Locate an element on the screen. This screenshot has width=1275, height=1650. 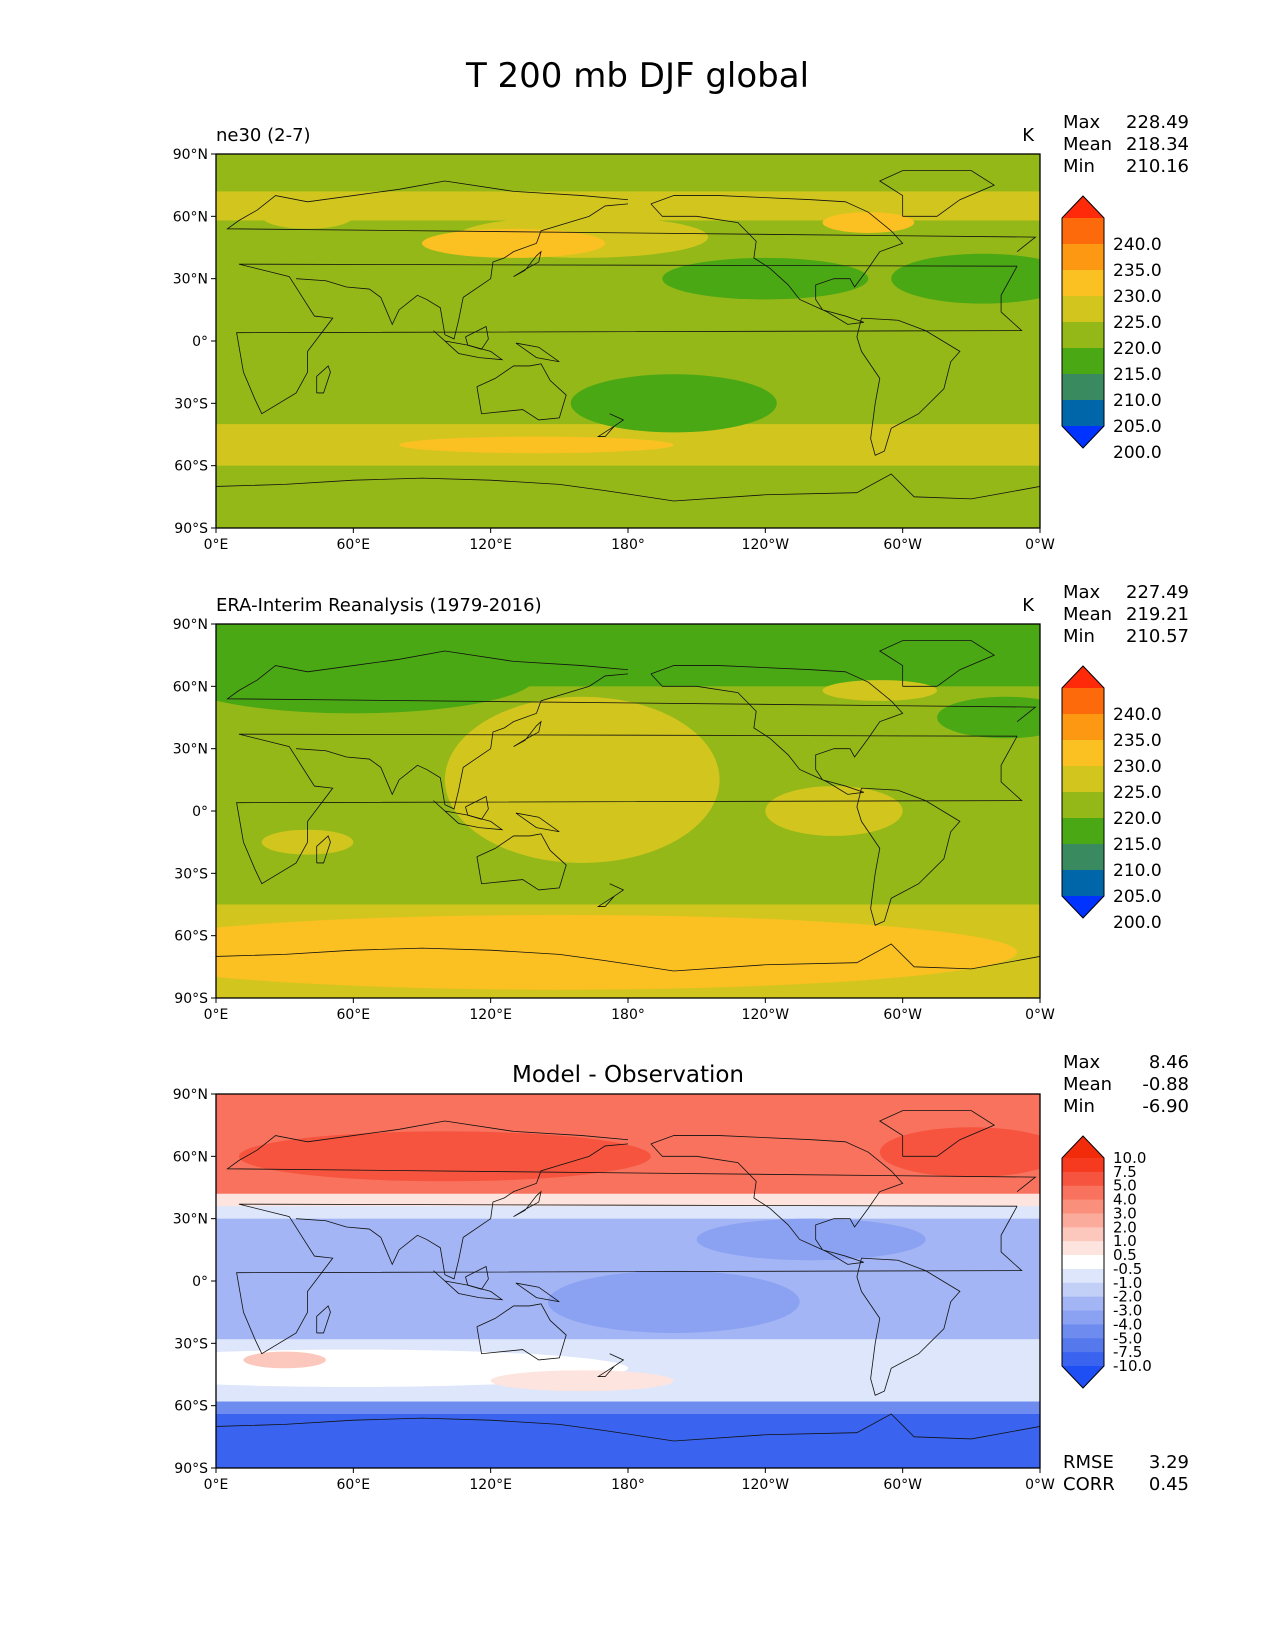
stat-label-mean: Mean is located at coordinates (1087, 144).